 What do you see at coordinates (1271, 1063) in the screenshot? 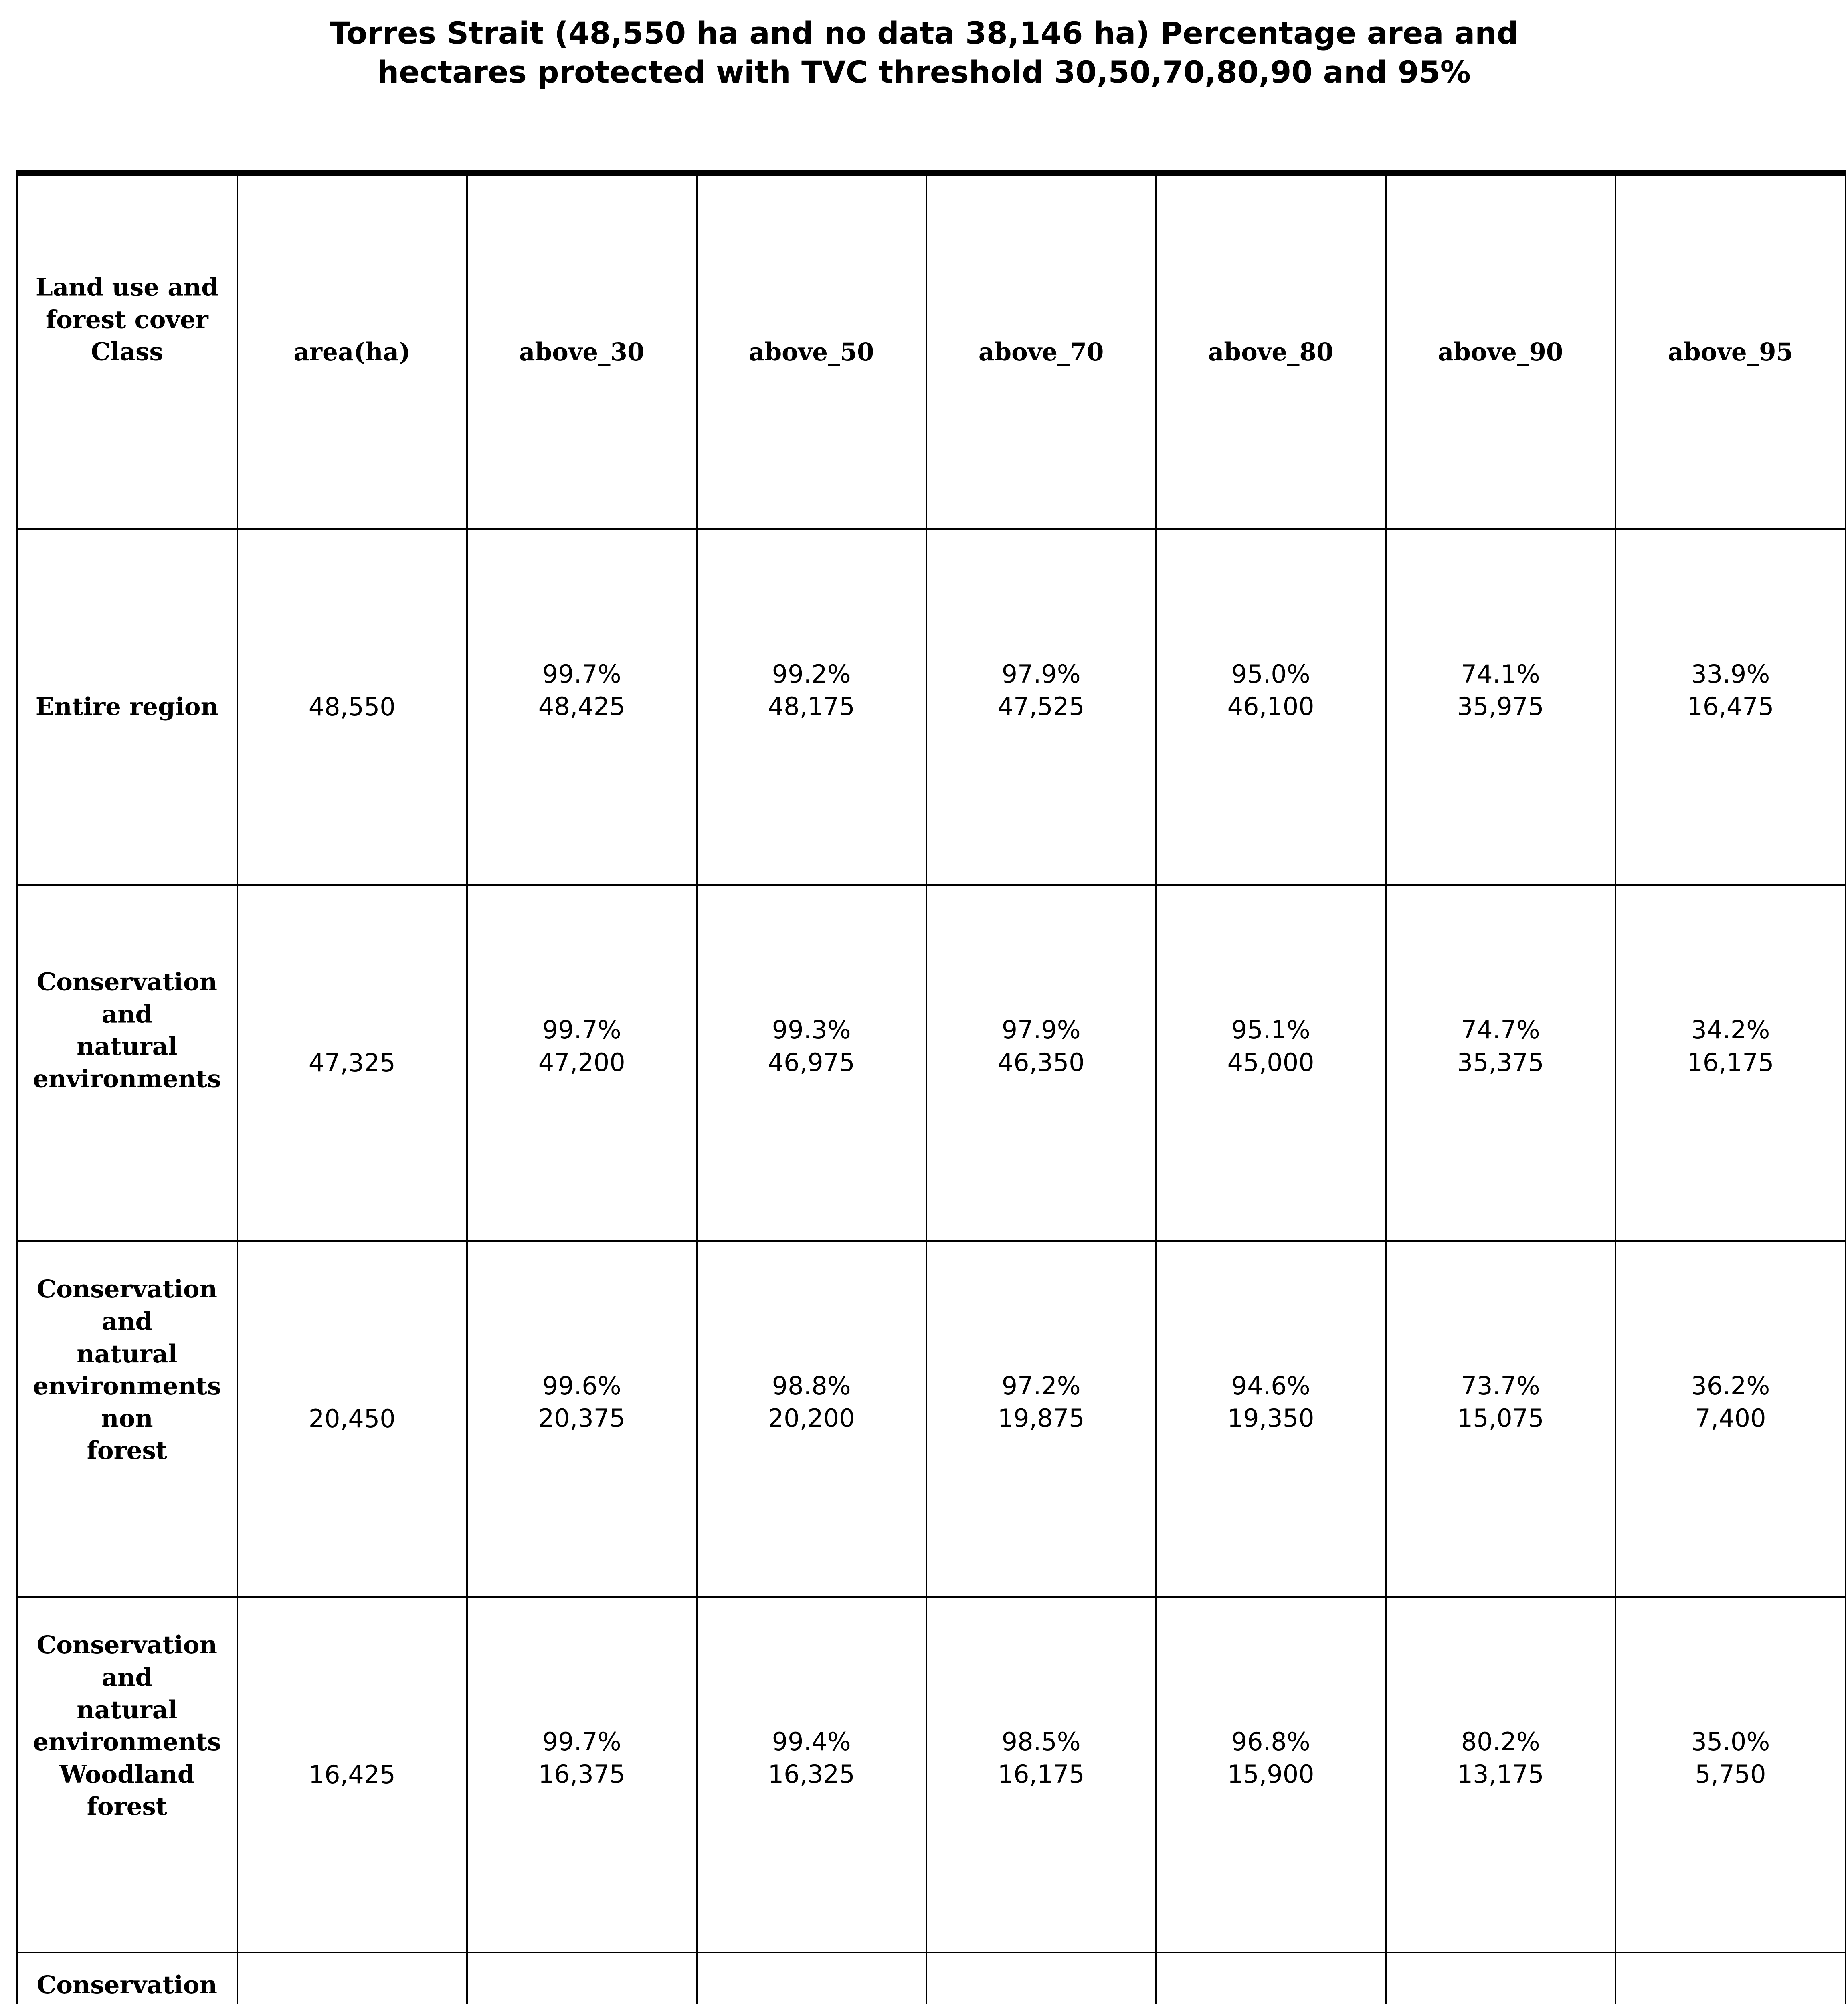
I see `data-cell: 95.1% 45,000` at bounding box center [1271, 1063].